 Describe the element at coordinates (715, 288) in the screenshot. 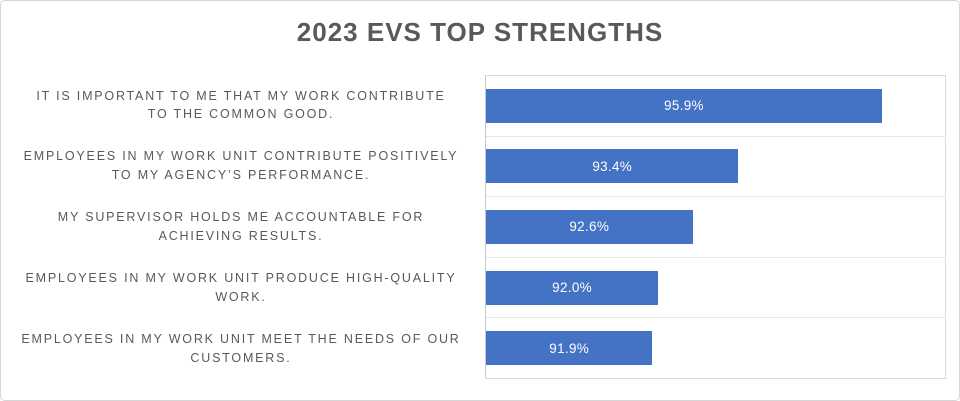

I see `bar-row: 92.0%` at that location.